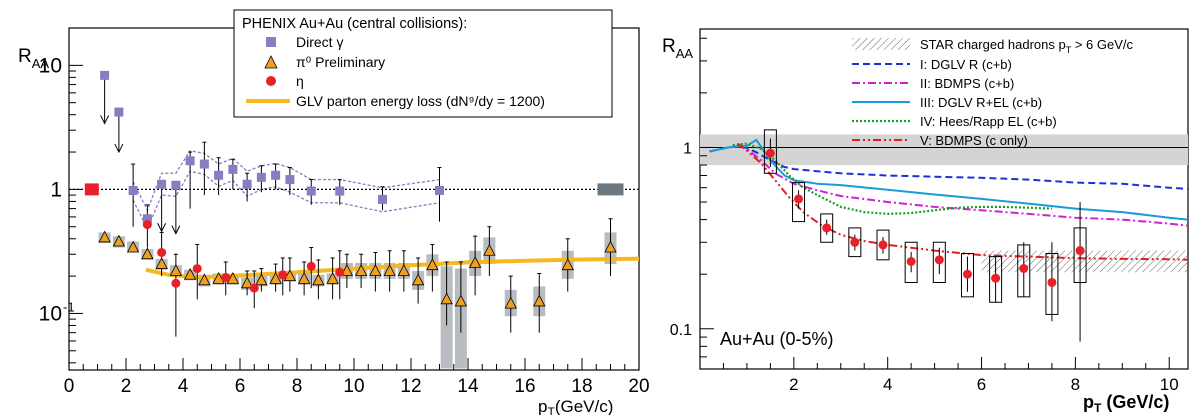 This screenshot has width=1190, height=415. What do you see at coordinates (638, 386) in the screenshot?
I see `x-tick-label: 20` at bounding box center [638, 386].